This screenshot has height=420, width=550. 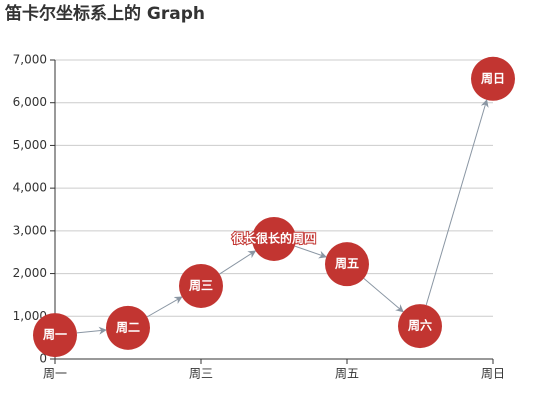 I want to click on node-label: 周一, so click(x=55, y=335).